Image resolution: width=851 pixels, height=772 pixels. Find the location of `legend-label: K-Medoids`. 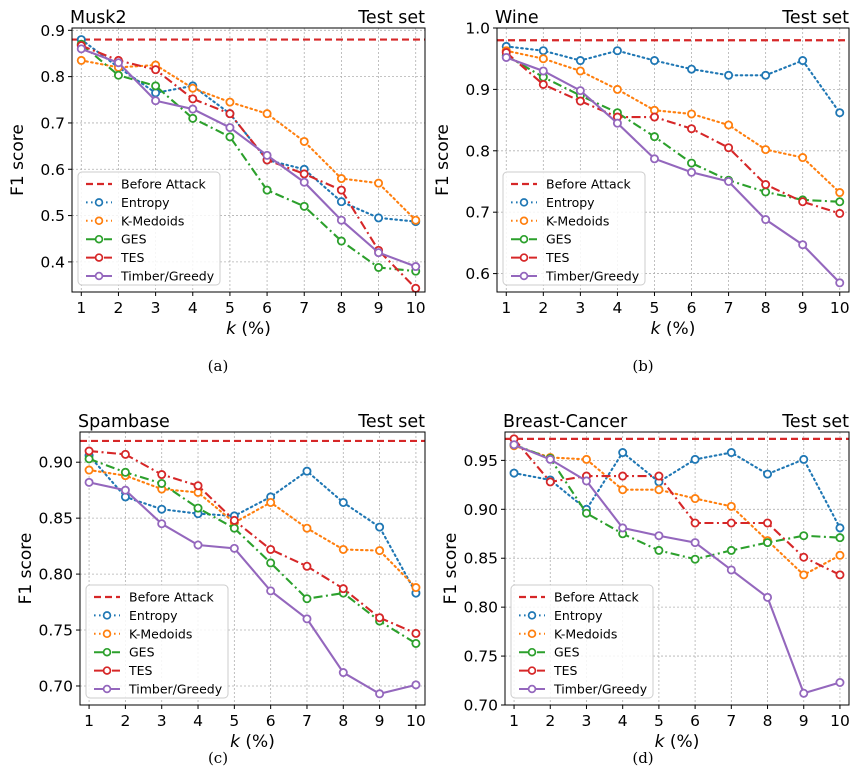

legend-label: K-Medoids is located at coordinates (152, 220).